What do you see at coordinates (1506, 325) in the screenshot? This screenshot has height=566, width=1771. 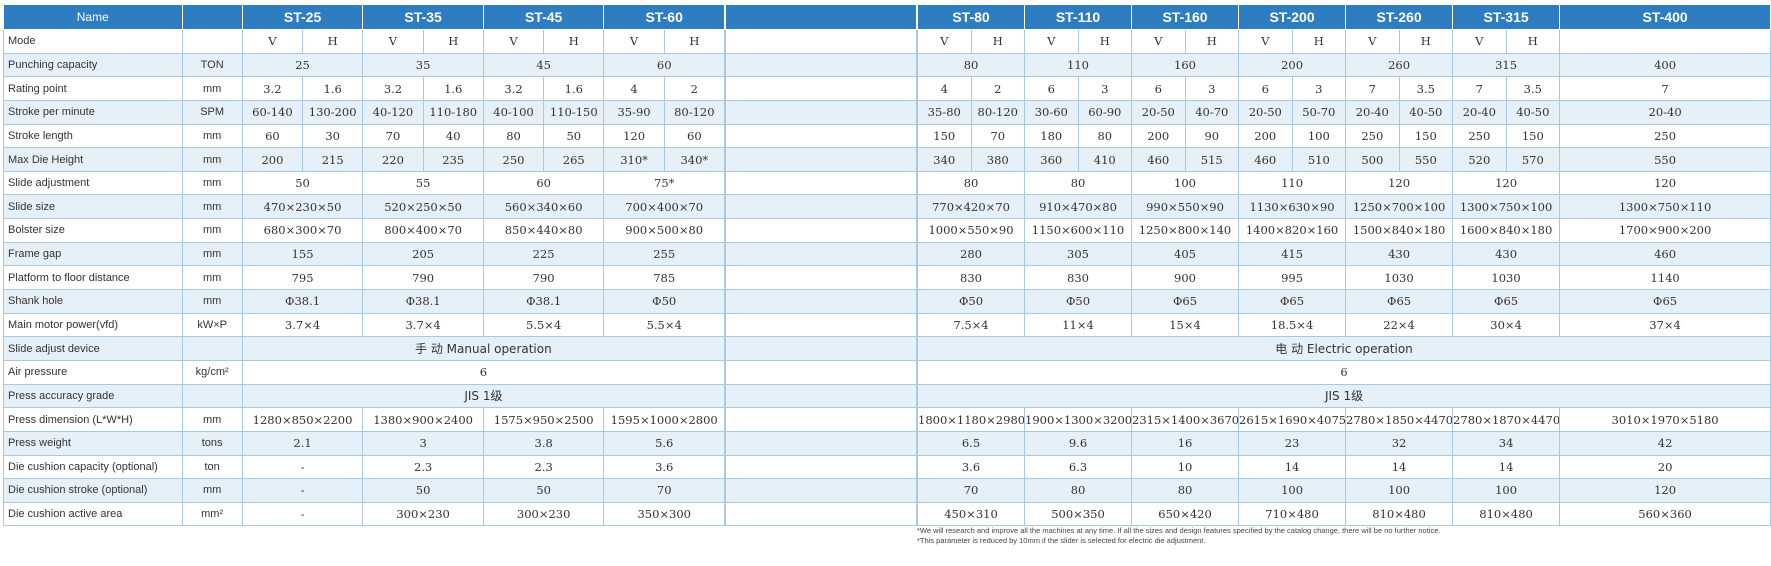 I see `value-cell: 30×4` at bounding box center [1506, 325].